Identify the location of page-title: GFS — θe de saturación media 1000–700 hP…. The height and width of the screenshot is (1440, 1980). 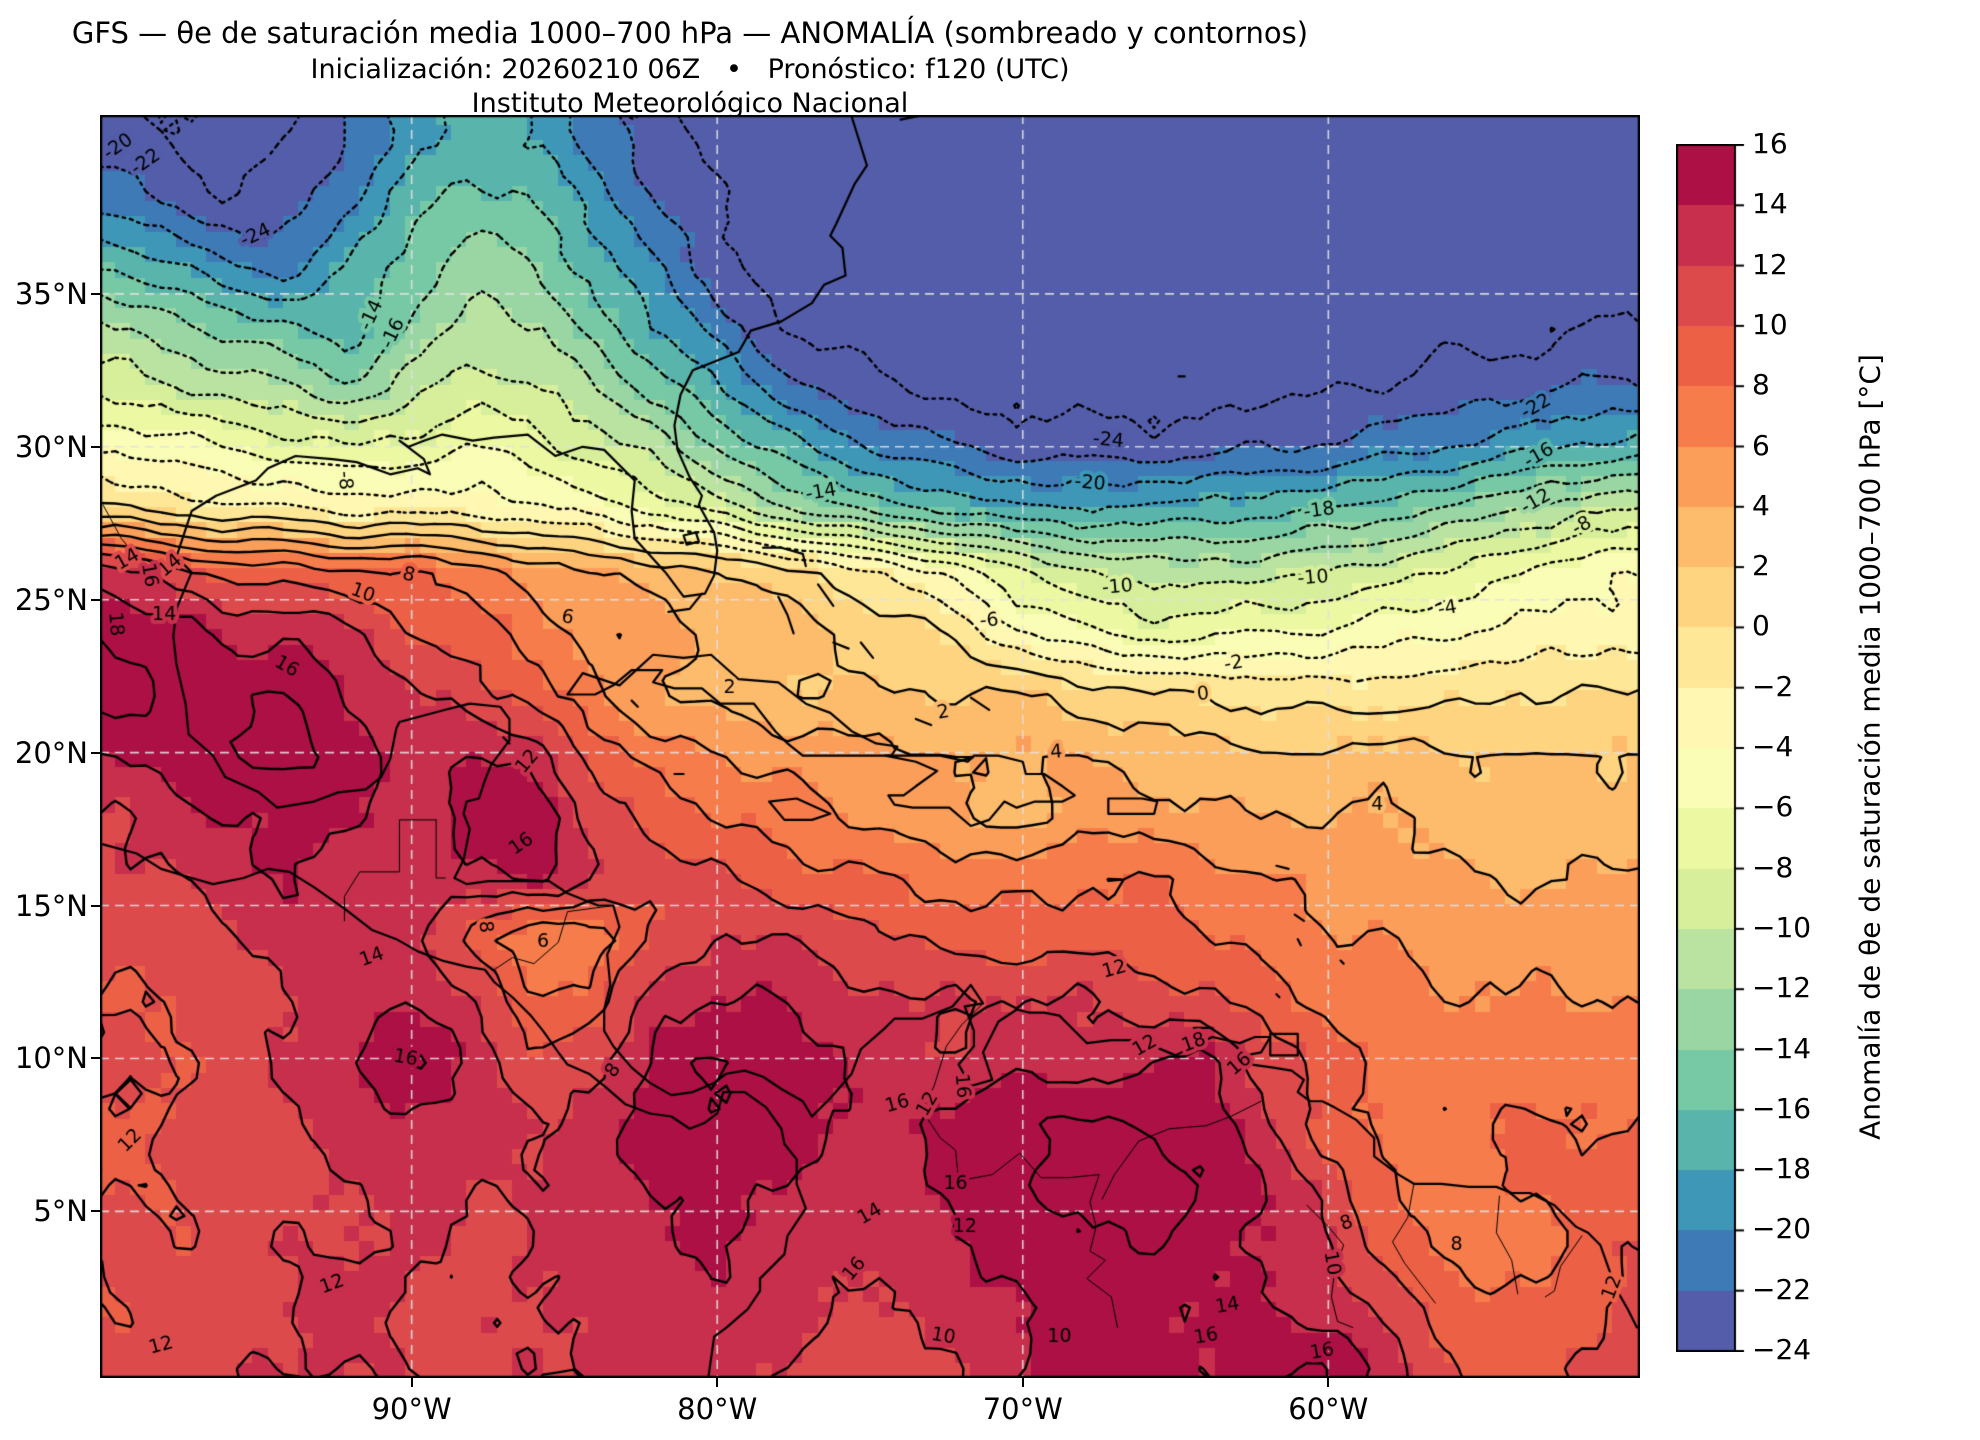
(690, 33).